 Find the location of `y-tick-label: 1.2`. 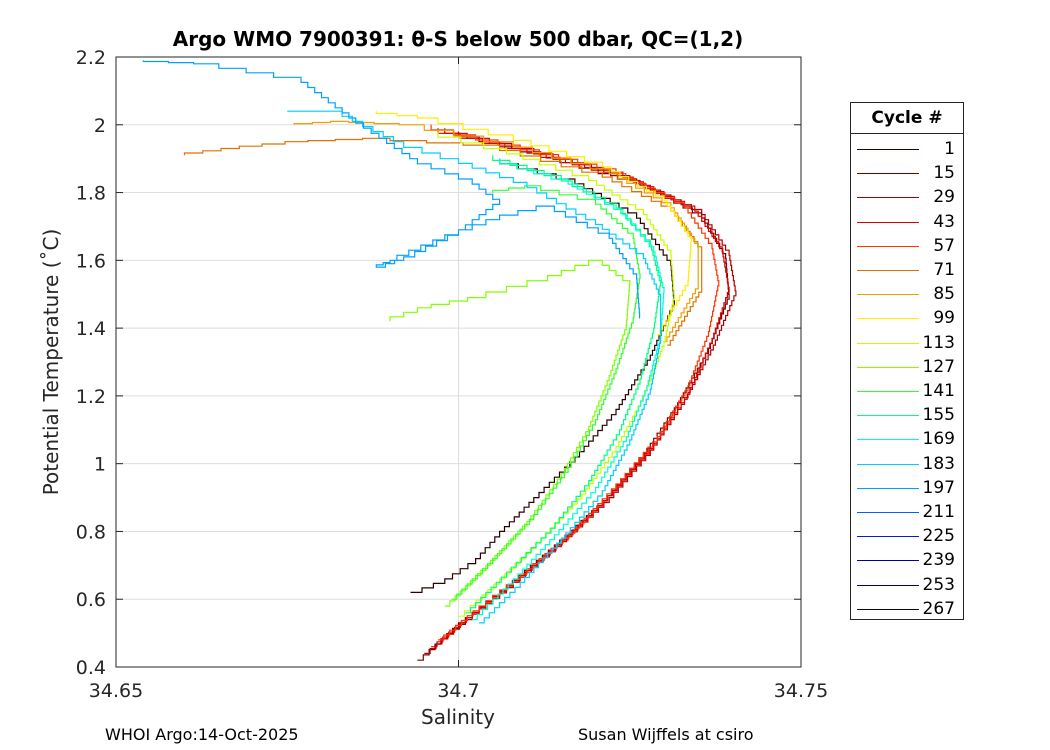

y-tick-label: 1.2 is located at coordinates (91, 397).